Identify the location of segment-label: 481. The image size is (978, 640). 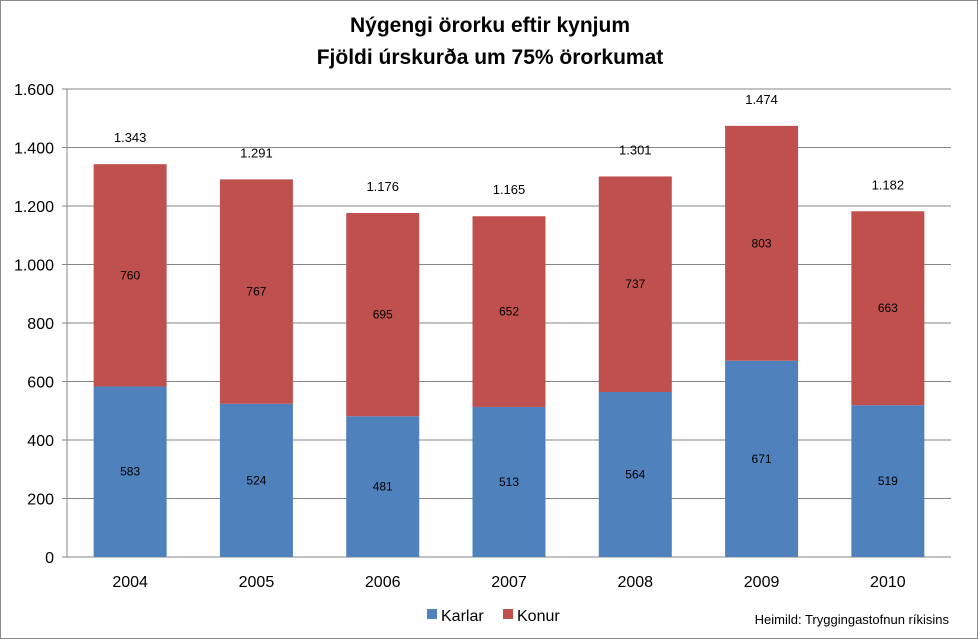
(383, 487).